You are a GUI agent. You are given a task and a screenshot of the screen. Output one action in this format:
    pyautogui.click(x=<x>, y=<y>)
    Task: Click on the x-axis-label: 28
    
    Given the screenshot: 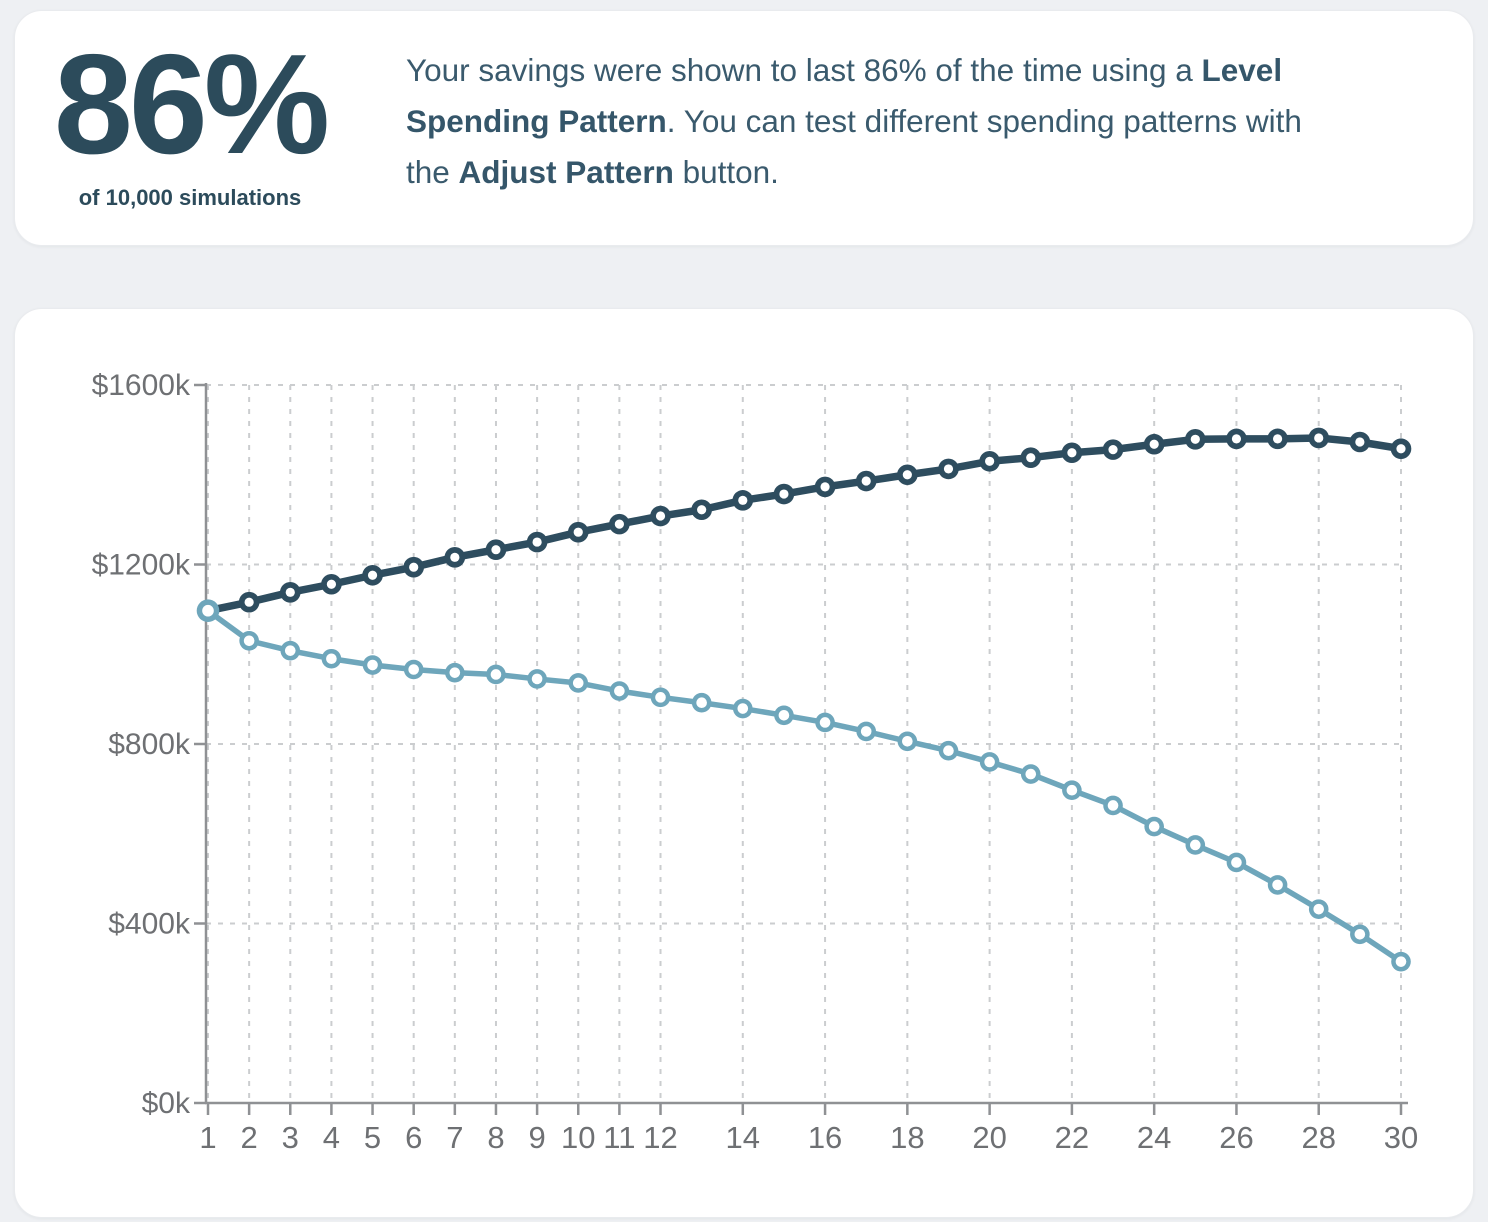 What is the action you would take?
    pyautogui.click(x=1318, y=1137)
    